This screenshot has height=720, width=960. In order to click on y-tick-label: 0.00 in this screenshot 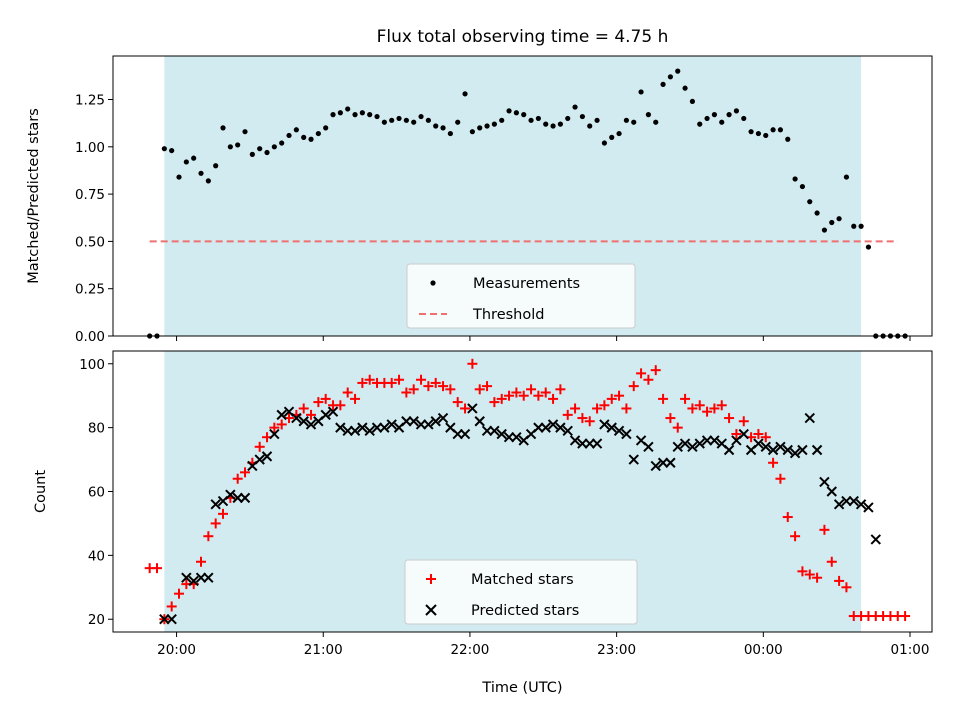, I will do `click(90, 337)`.